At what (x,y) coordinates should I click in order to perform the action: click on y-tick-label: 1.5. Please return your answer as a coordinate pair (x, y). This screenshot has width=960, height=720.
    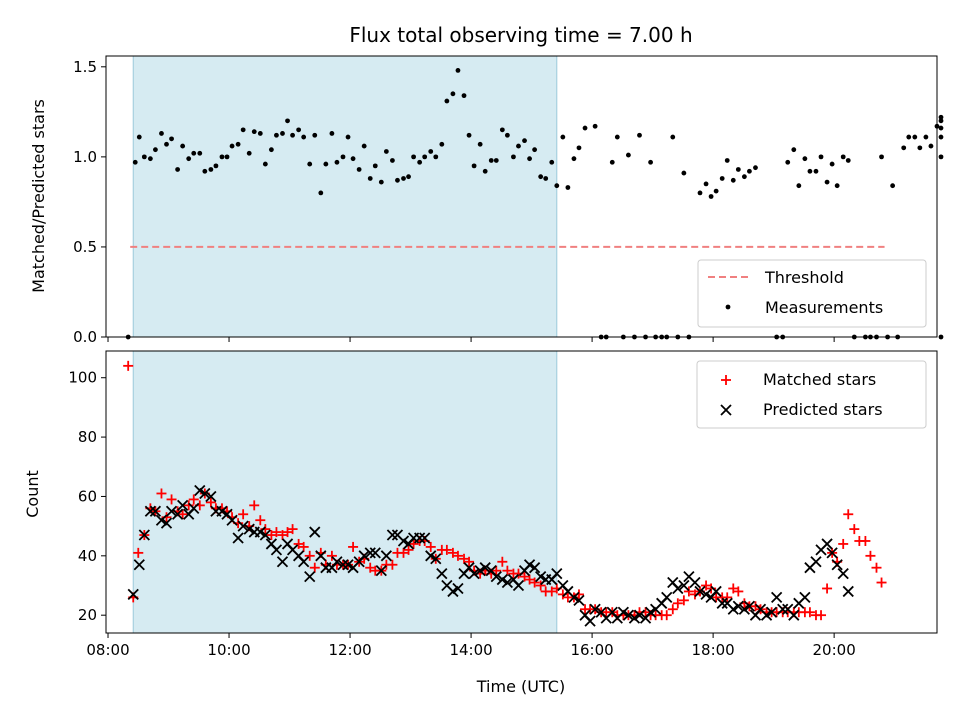
    Looking at the image, I should click on (85, 67).